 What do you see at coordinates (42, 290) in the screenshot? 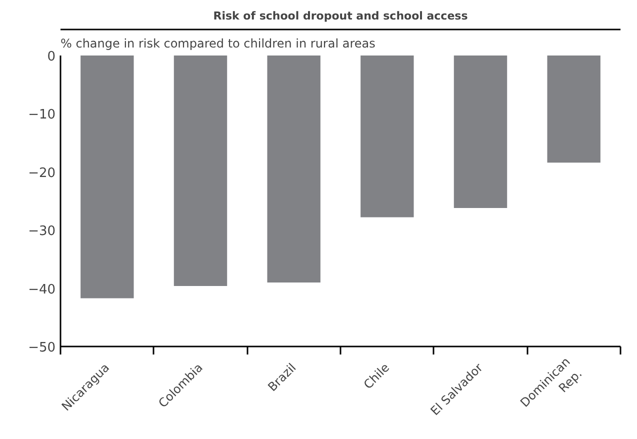
I see `y-tick-label: −40` at bounding box center [42, 290].